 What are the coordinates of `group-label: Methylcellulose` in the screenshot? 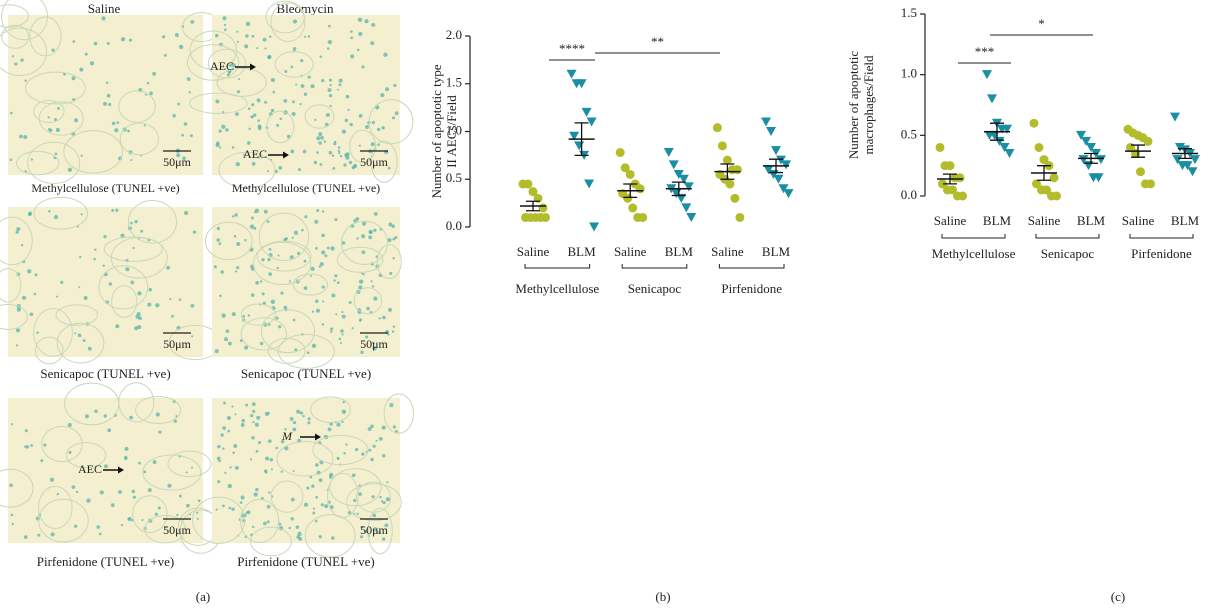 It's located at (974, 253).